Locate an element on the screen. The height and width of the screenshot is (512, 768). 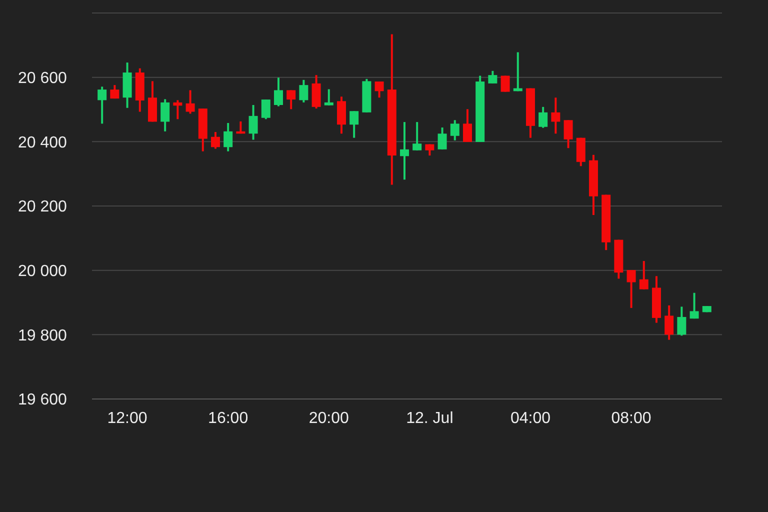
x-tick-label: 12:00 is located at coordinates (127, 418).